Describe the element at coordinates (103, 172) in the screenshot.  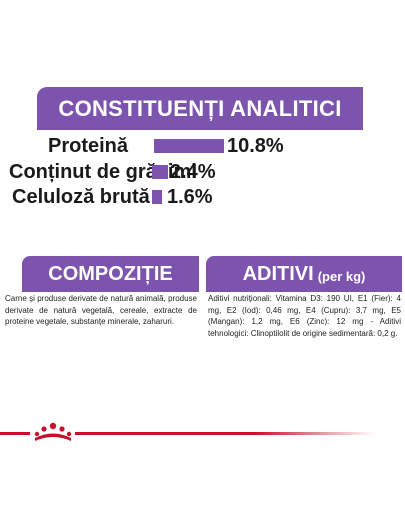
I see `nutrient-label: Conținut de grăsimi` at that location.